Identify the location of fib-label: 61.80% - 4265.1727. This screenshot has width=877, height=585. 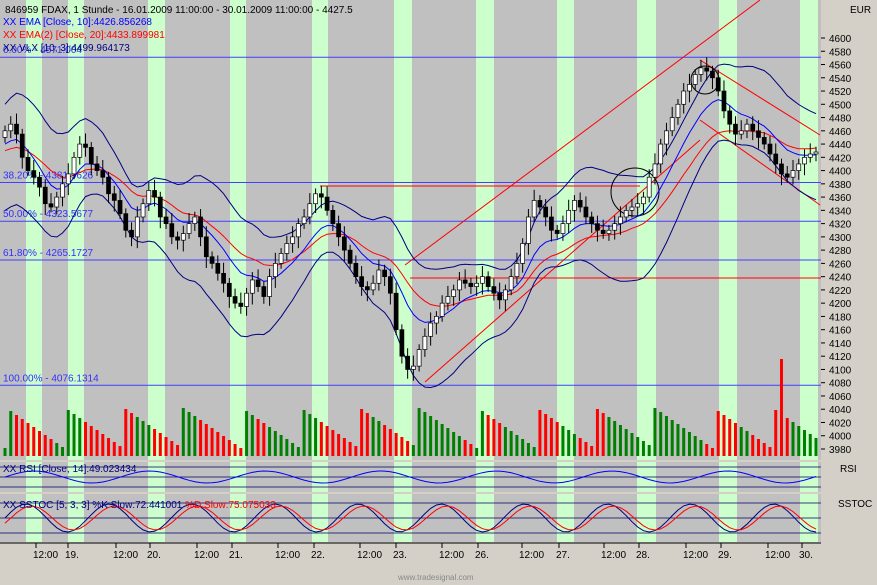
(48, 253).